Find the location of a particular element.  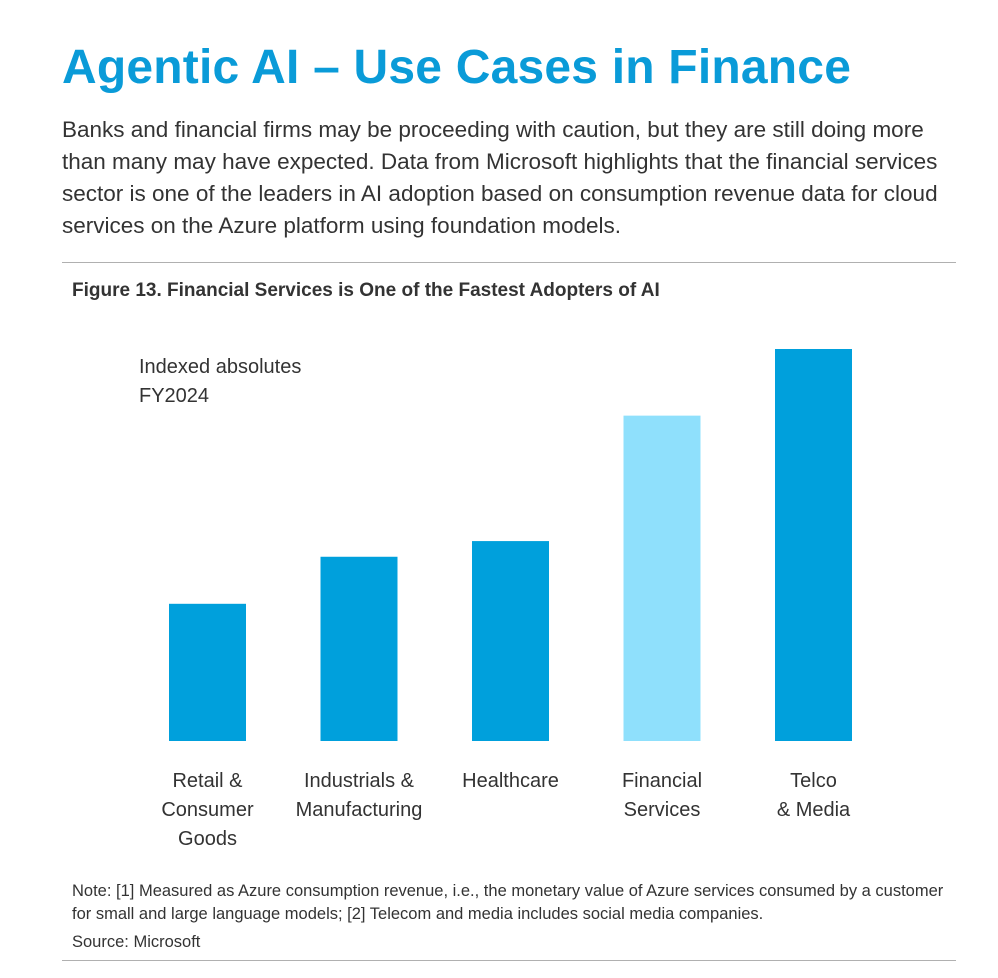

category-label: Industrials & is located at coordinates (359, 781).